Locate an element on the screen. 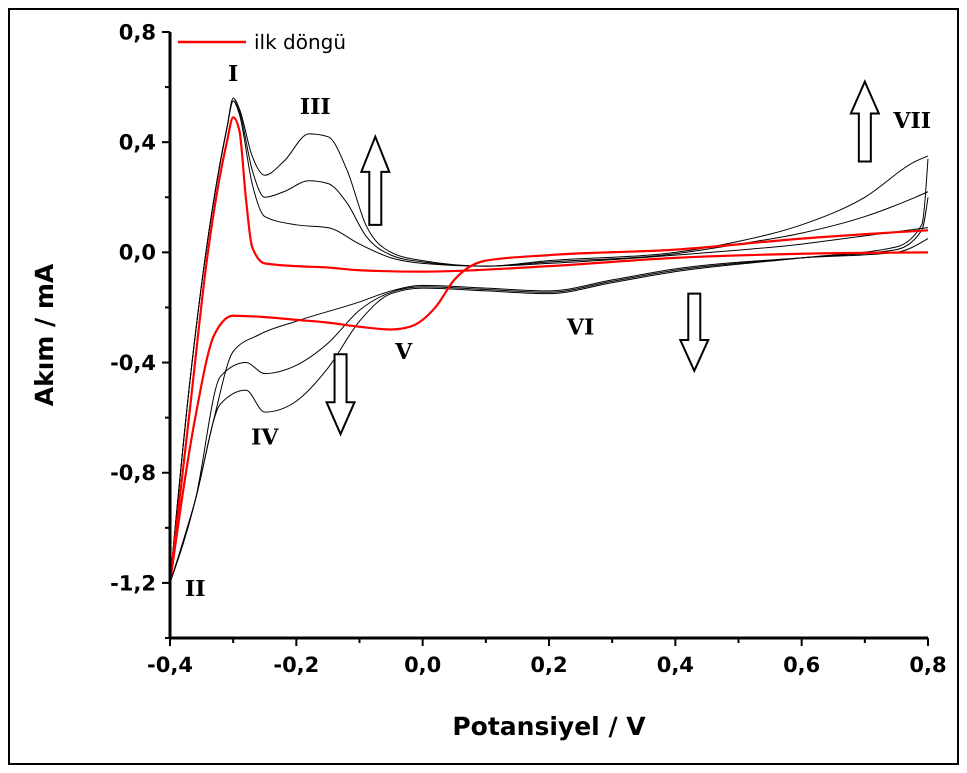  x-tick-label: 0,4 is located at coordinates (675, 665).